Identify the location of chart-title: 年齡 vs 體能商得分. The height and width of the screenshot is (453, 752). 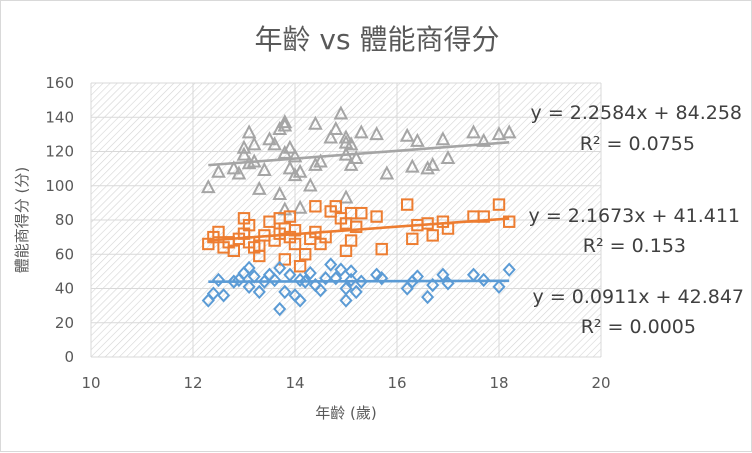
(377, 39).